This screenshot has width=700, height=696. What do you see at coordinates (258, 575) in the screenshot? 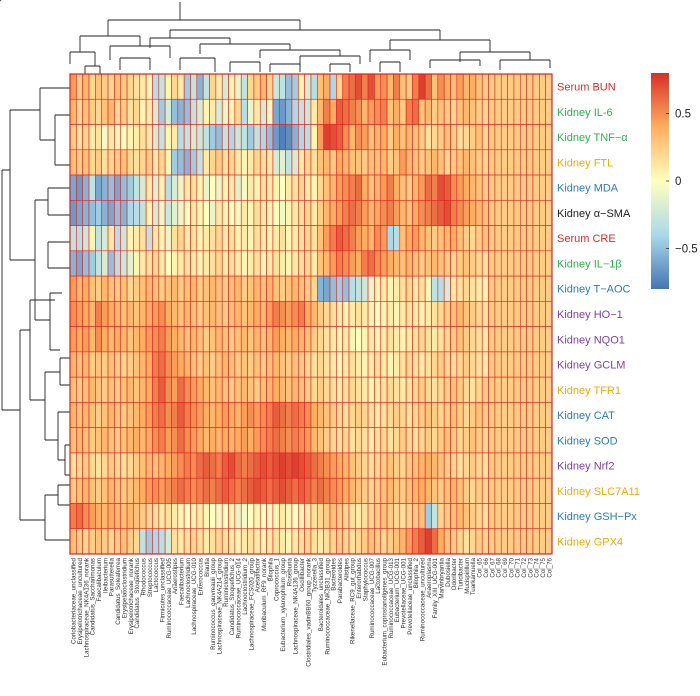
I see `column-label: Acetatifactor` at bounding box center [258, 575].